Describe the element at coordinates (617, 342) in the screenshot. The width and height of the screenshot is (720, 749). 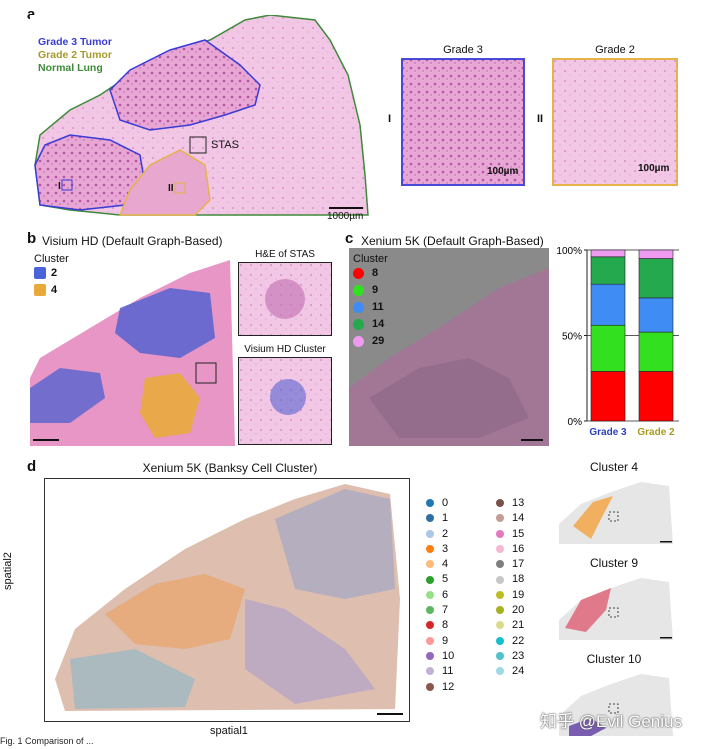
I see `stacked-bar-chart: 0% 50% 100% Grade 3 Grade 2` at that location.